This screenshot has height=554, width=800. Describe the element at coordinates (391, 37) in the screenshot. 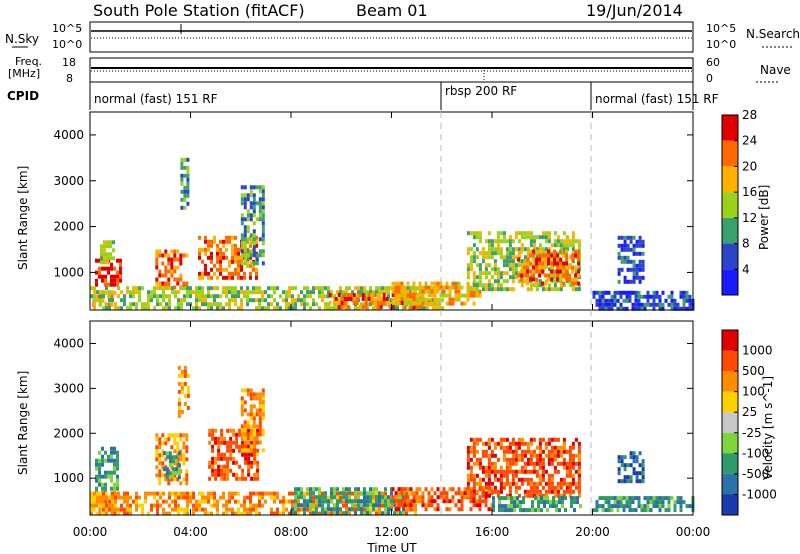

I see `noise-panel-frame` at that location.